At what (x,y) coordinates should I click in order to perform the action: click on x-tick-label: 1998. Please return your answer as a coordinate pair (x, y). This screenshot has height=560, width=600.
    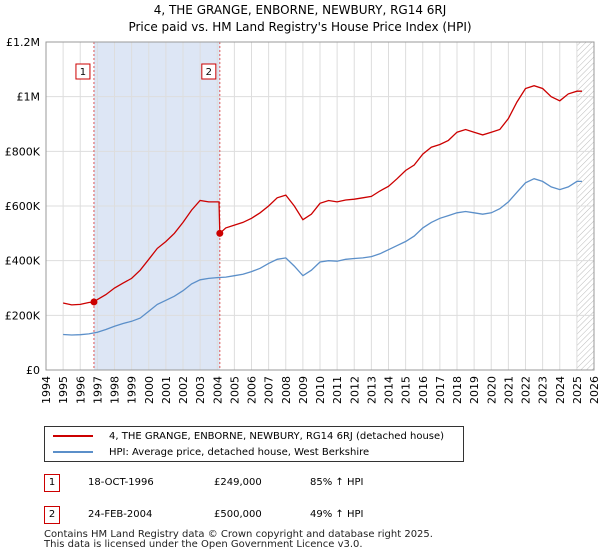
    Looking at the image, I should click on (115, 390).